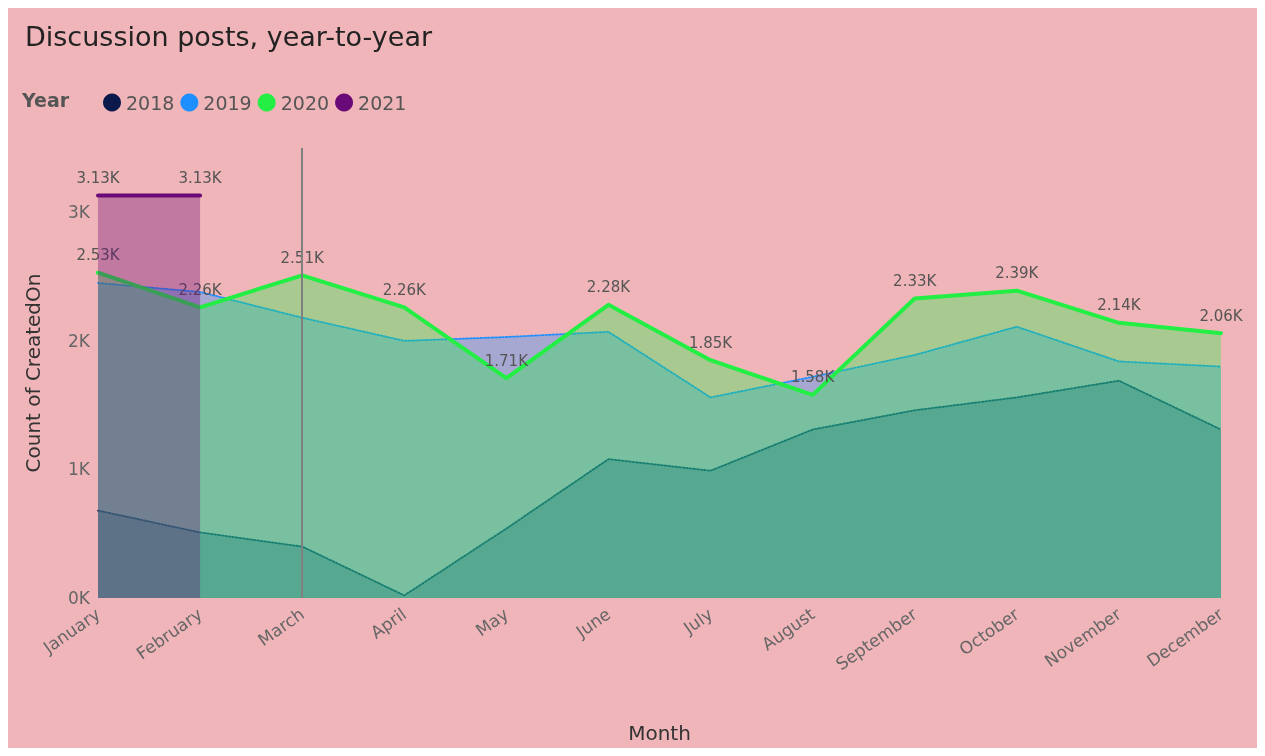 The image size is (1265, 756). What do you see at coordinates (227, 102) in the screenshot?
I see `legend-label: 2019` at bounding box center [227, 102].